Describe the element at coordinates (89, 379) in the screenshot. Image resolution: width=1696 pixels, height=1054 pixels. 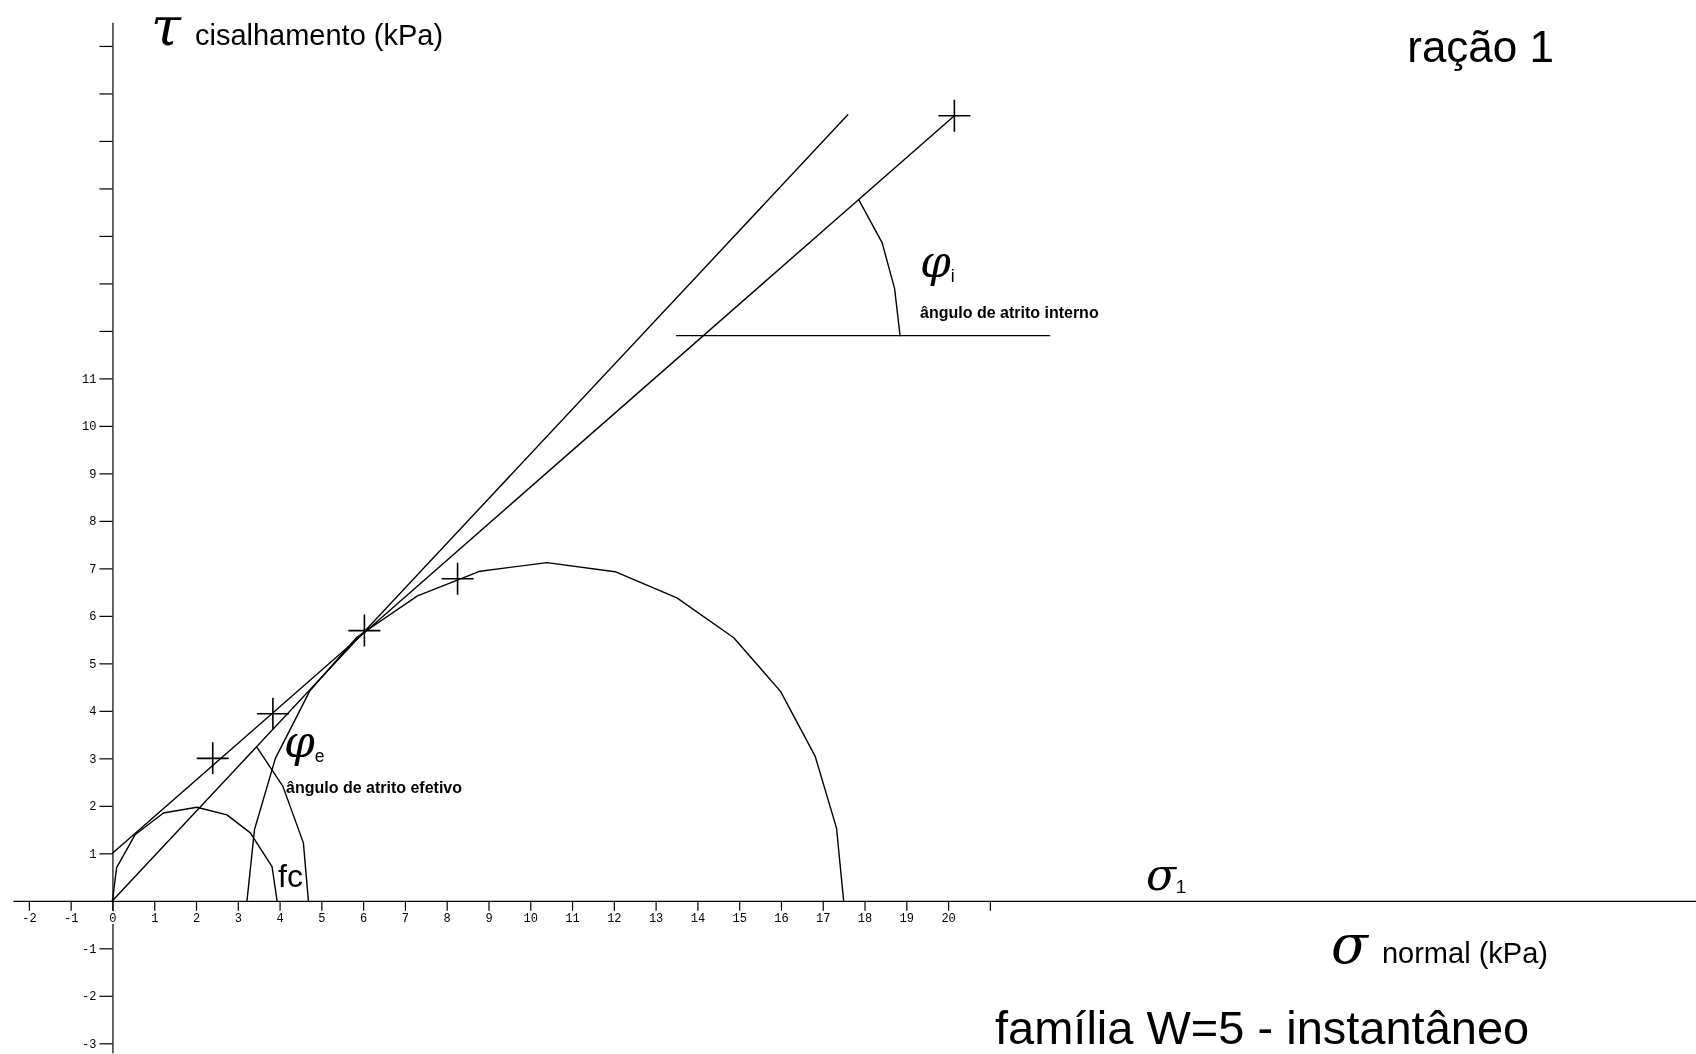
I see `y-tick-label: 11` at that location.